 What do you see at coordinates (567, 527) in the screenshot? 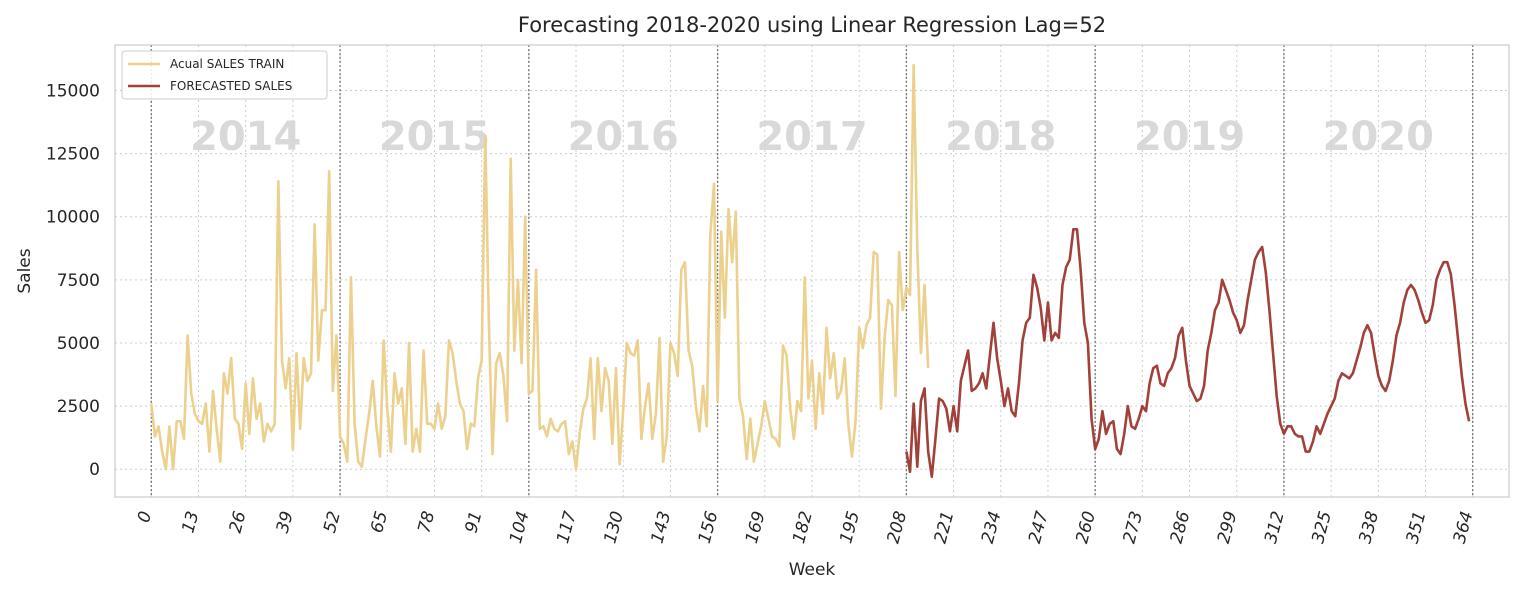
I see `x-tick-label: 117` at bounding box center [567, 527].